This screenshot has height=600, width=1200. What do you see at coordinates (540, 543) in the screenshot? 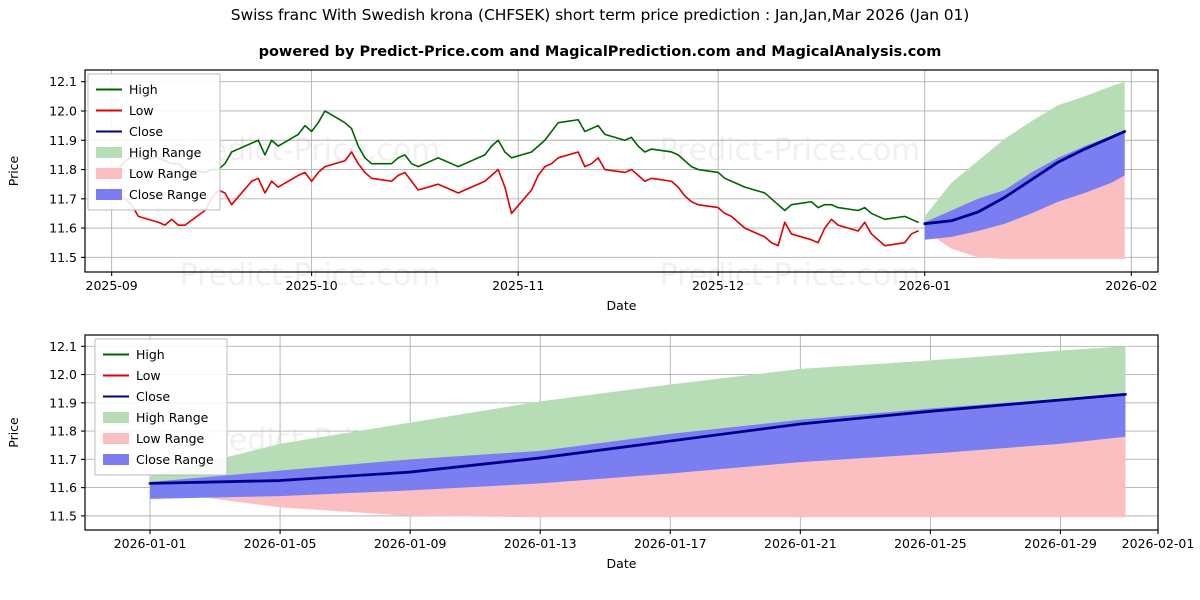
I see `x-tick-label: 2026-01-13` at bounding box center [540, 543].